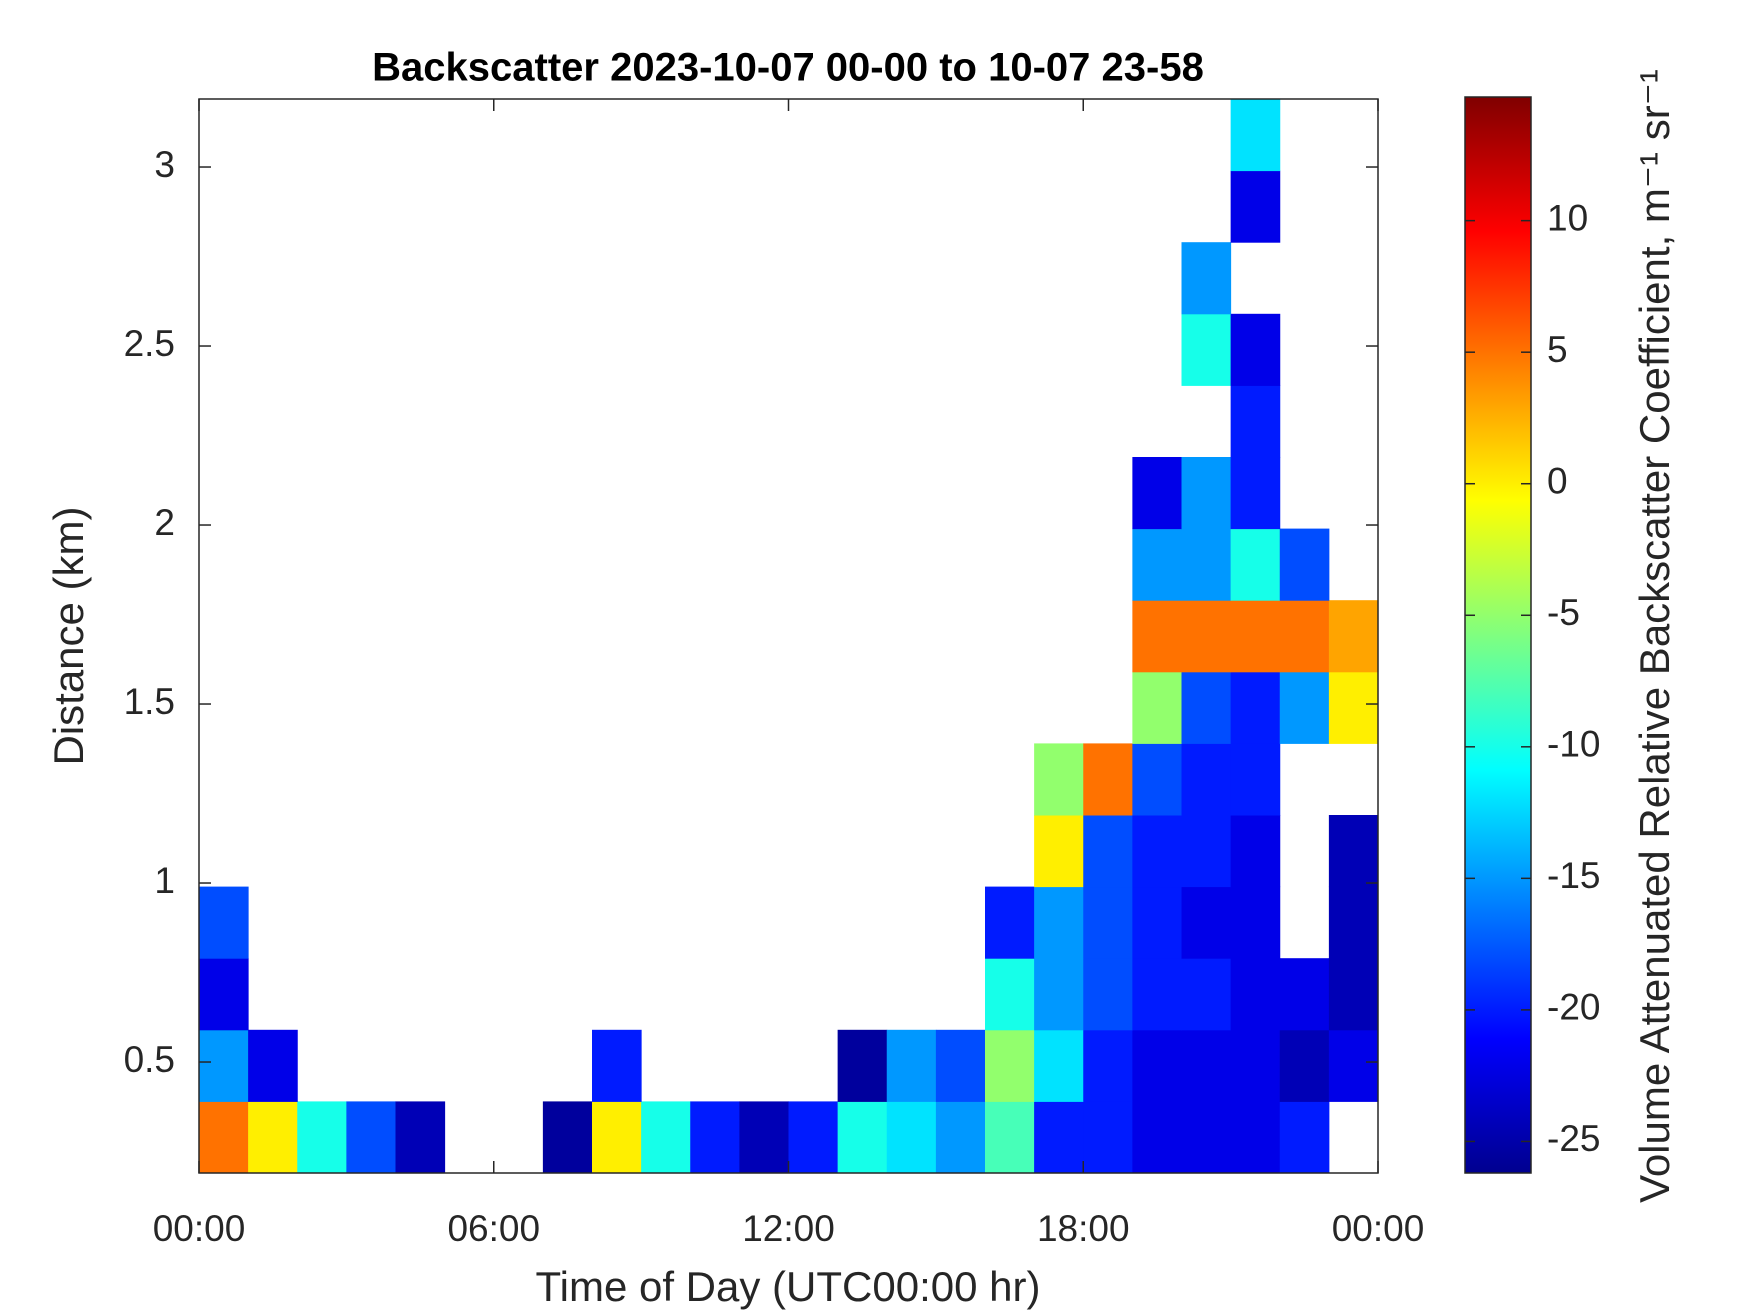 This screenshot has width=1750, height=1313. I want to click on y-tick-label: 0.5, so click(149, 1059).